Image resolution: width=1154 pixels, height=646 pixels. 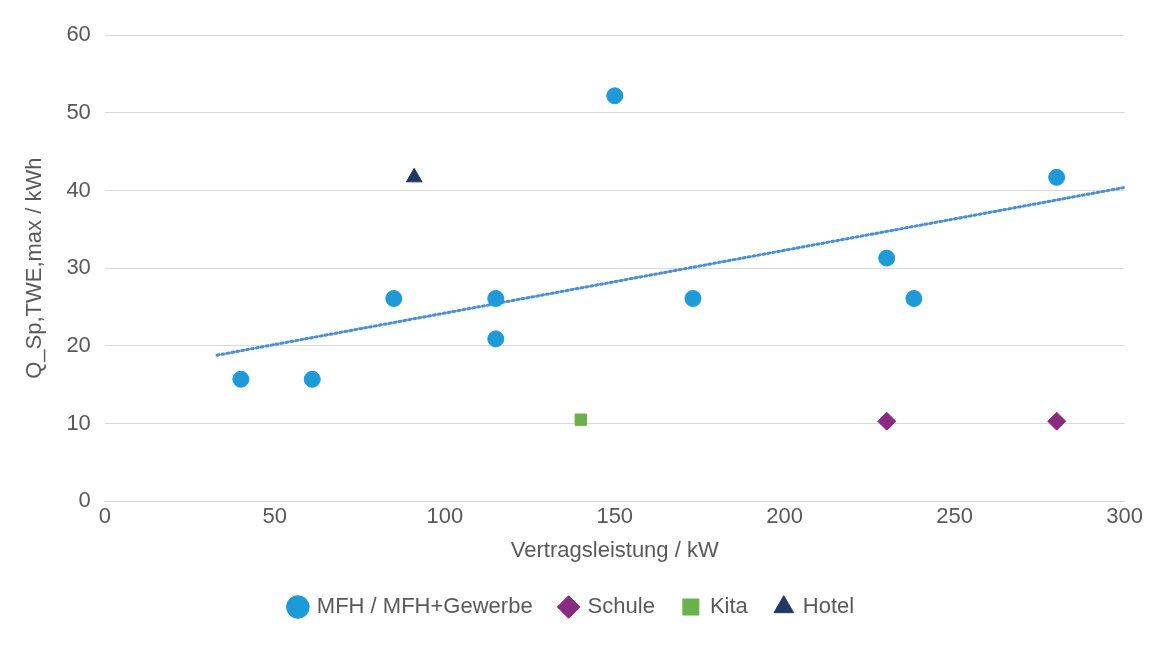 What do you see at coordinates (78, 34) in the screenshot?
I see `y-tick-label: 60` at bounding box center [78, 34].